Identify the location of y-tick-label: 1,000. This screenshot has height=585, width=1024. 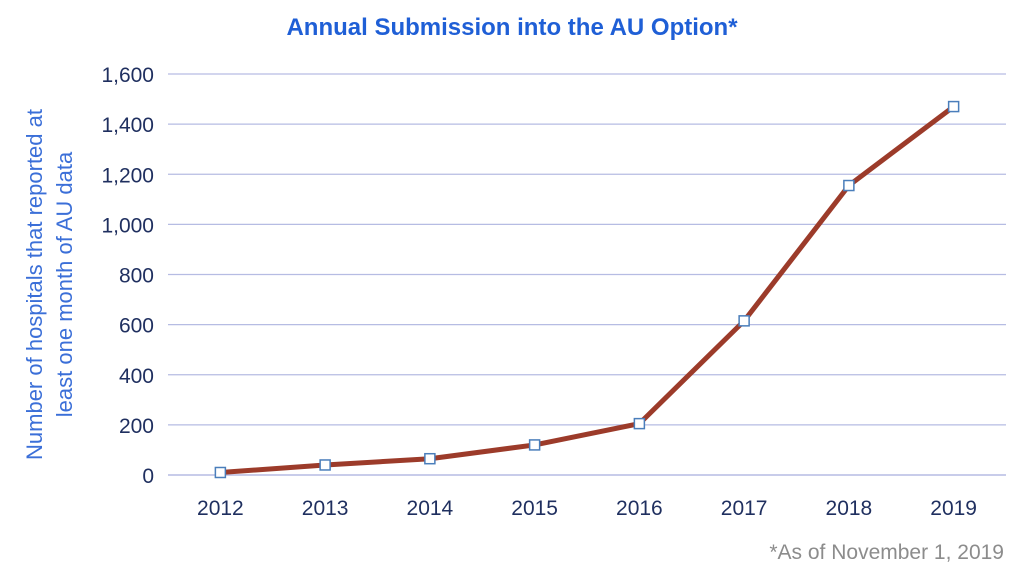
(127, 225).